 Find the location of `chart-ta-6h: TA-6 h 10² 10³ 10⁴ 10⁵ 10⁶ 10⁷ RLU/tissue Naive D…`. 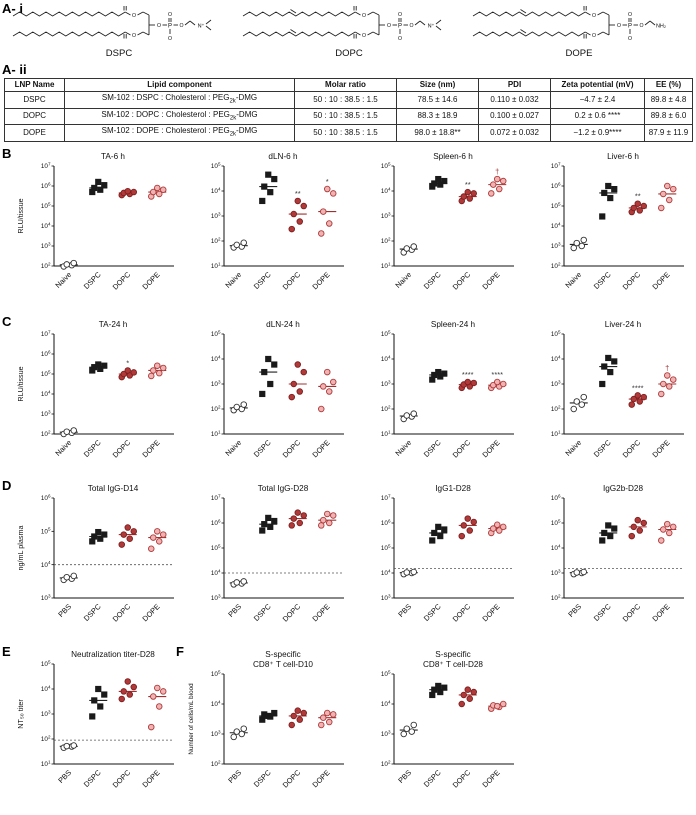

chart-ta-6h: TA-6 h 10² 10³ 10⁴ 10⁵ 10⁶ 10⁷ RLU/tissue Naive D… is located at coordinates (99, 231).